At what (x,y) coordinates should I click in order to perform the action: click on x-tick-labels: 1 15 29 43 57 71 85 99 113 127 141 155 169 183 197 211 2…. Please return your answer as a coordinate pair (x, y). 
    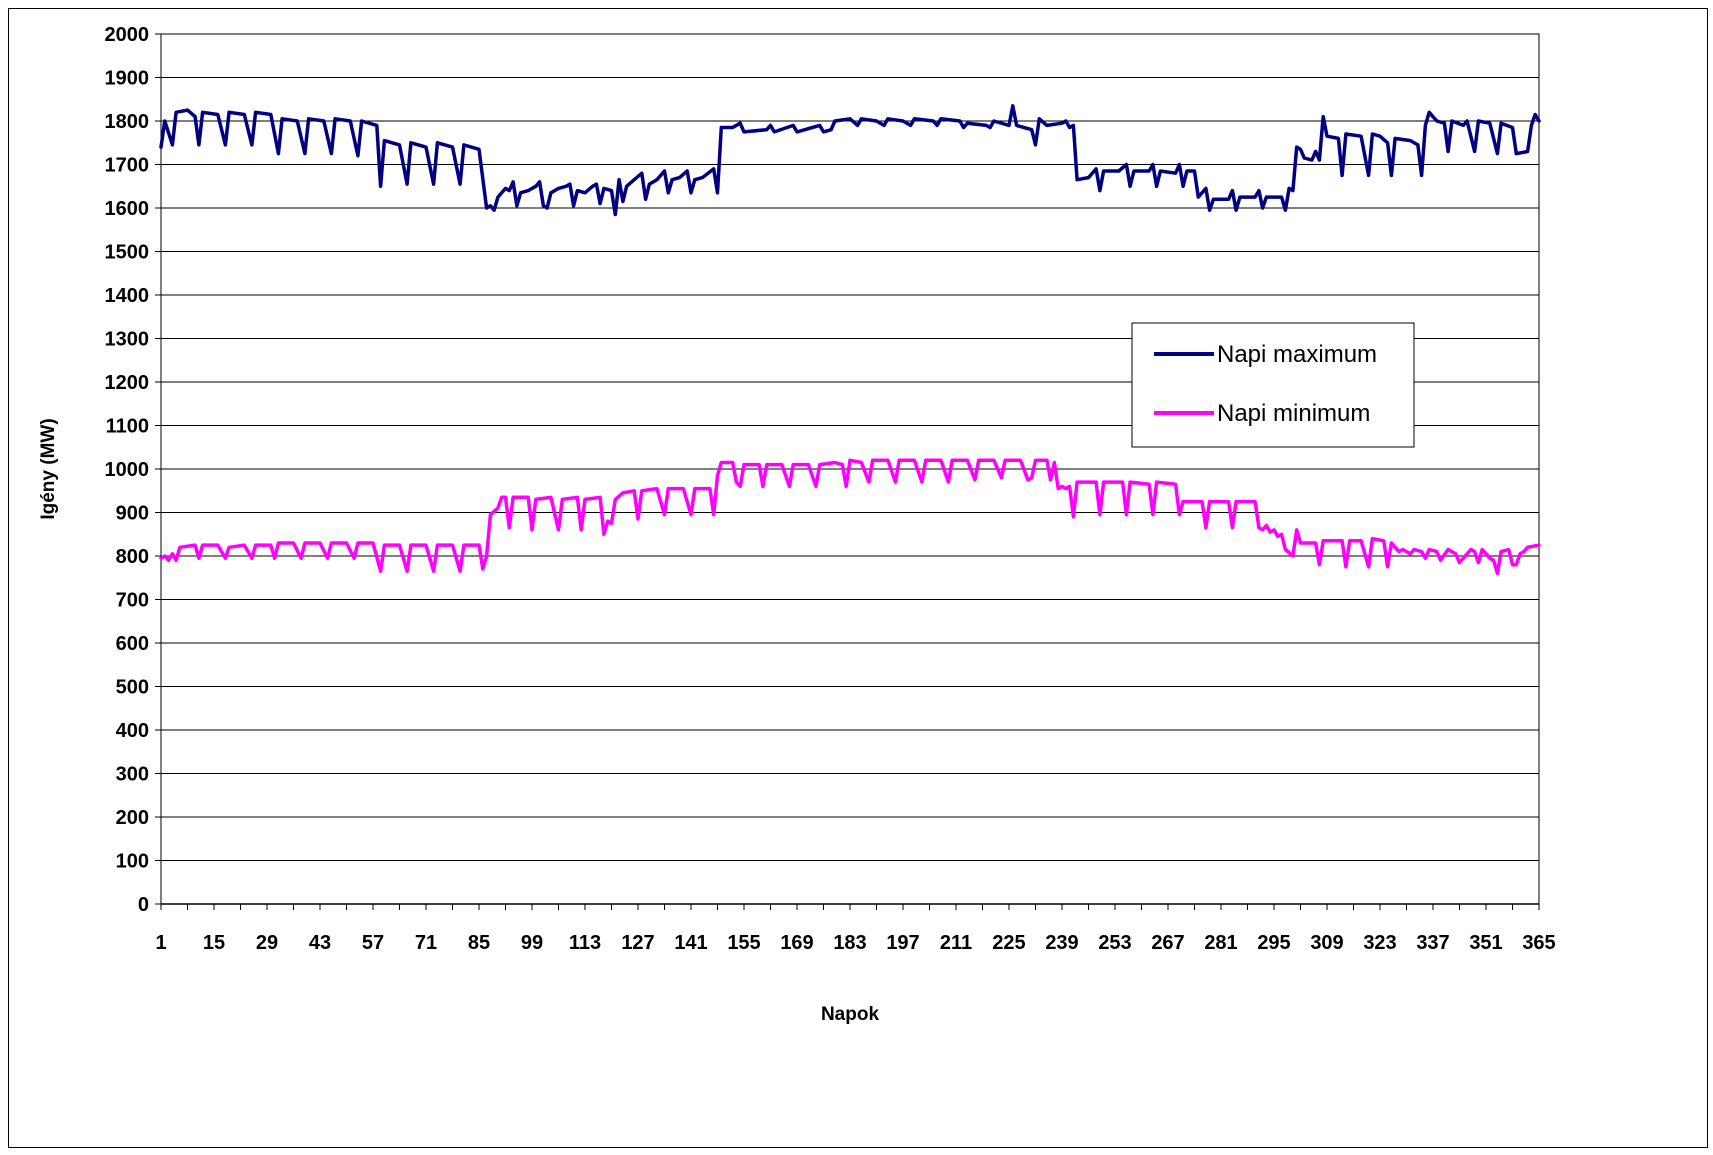
    Looking at the image, I should click on (855, 943).